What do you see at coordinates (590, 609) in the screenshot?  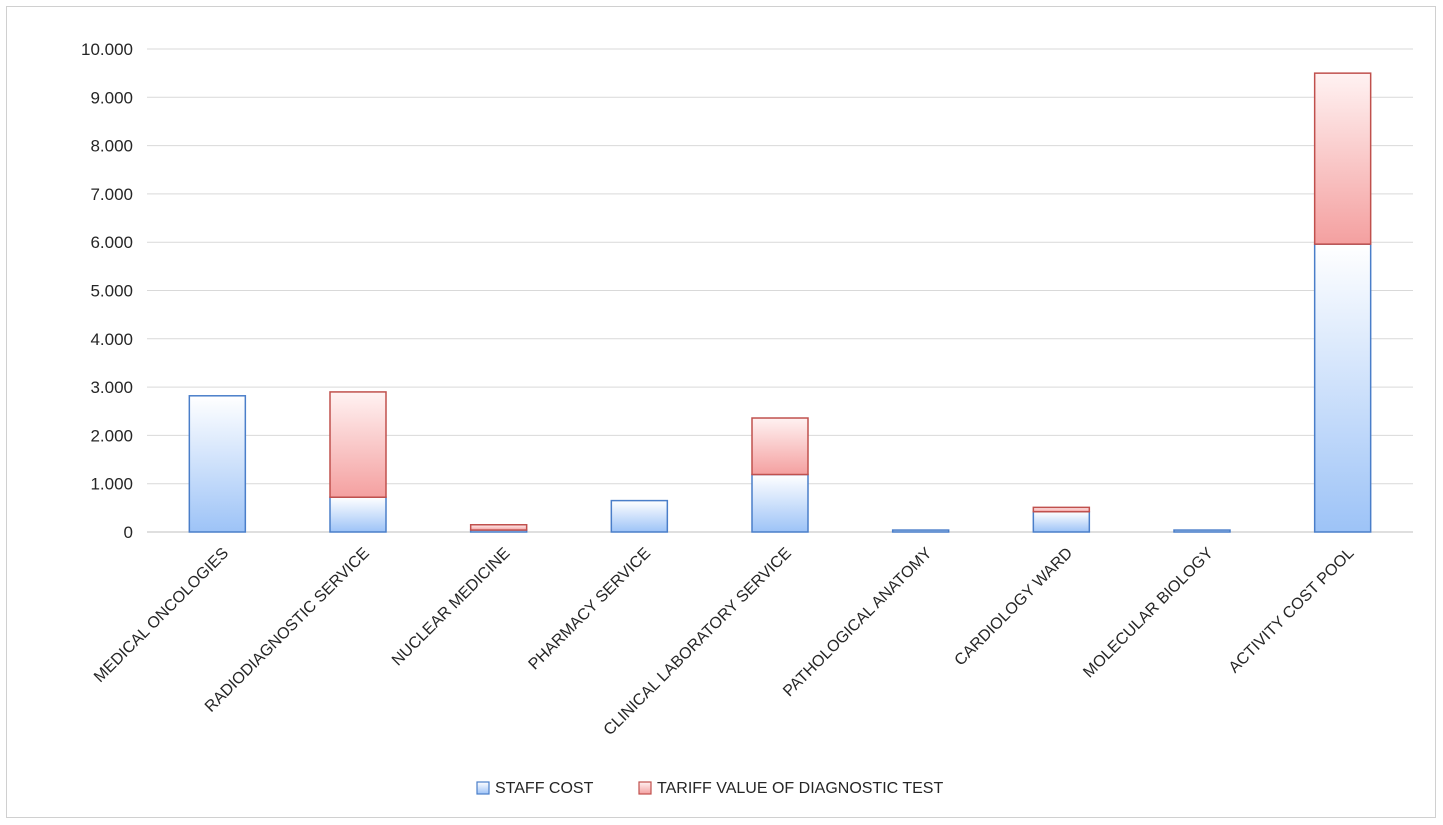 I see `x-category-label: PHARMACY SERVICE` at bounding box center [590, 609].